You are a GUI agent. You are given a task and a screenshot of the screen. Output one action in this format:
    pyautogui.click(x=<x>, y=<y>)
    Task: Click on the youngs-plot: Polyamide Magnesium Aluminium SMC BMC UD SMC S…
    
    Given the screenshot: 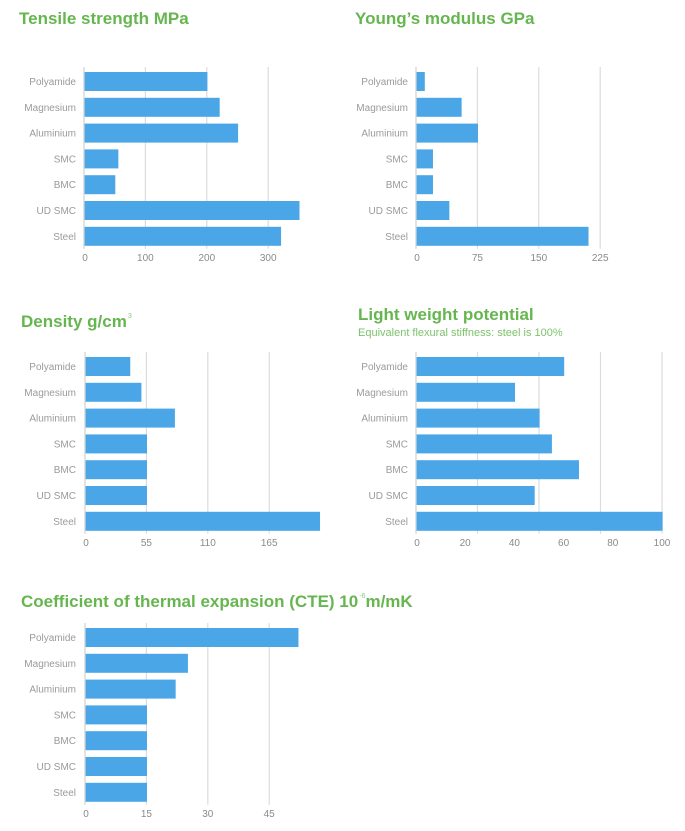 What is the action you would take?
    pyautogui.click(x=482, y=165)
    